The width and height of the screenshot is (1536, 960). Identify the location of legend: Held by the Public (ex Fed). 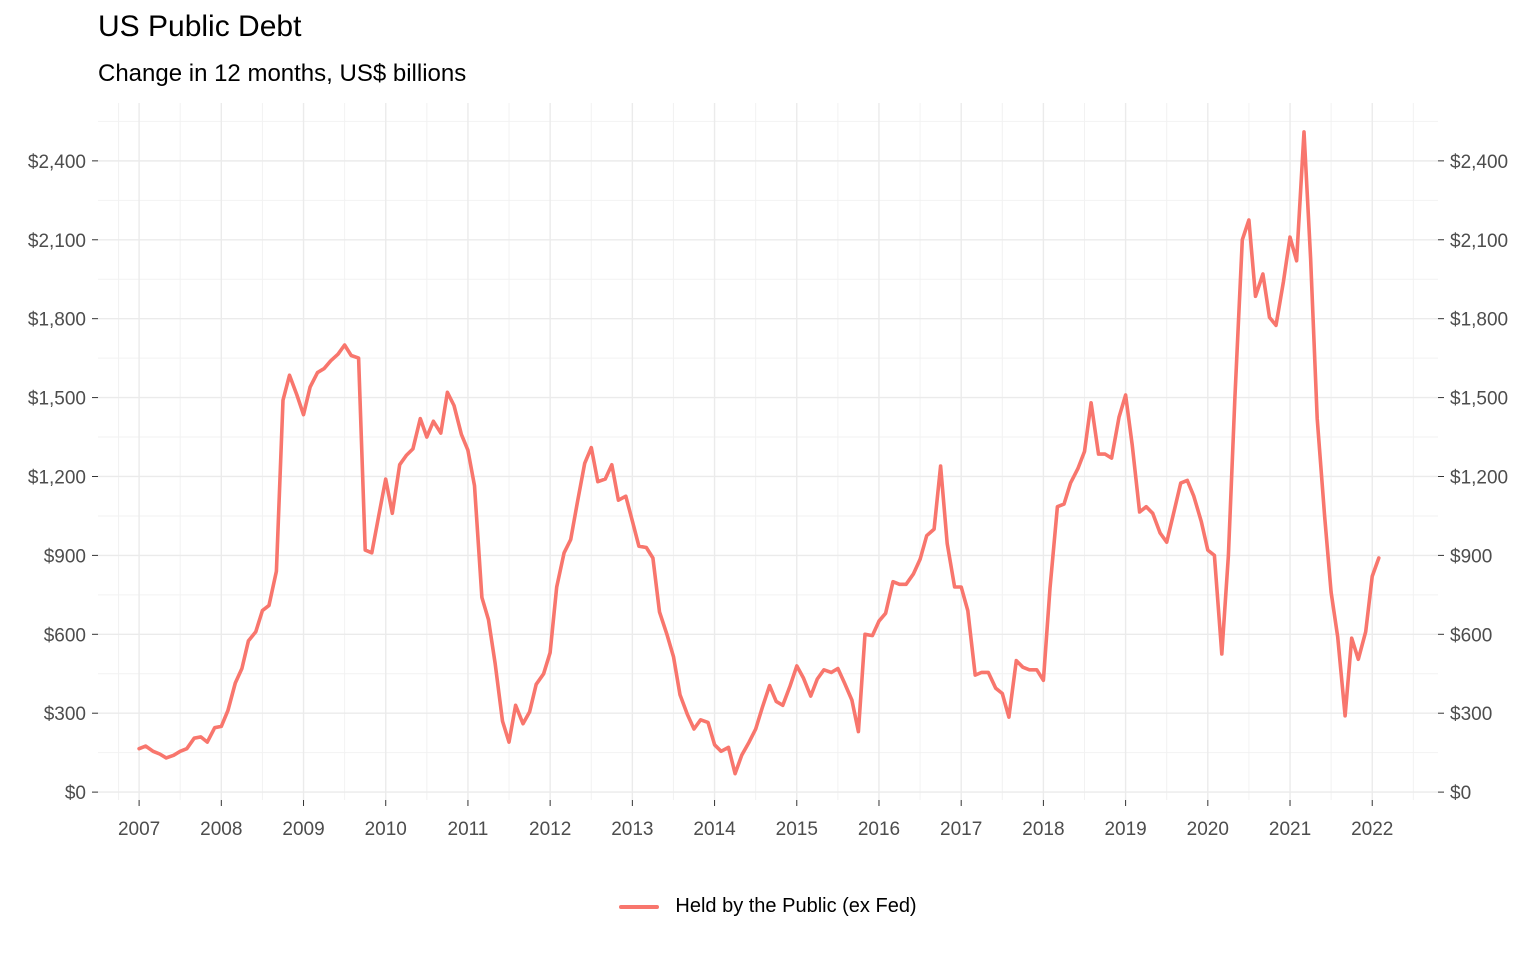
(768, 906).